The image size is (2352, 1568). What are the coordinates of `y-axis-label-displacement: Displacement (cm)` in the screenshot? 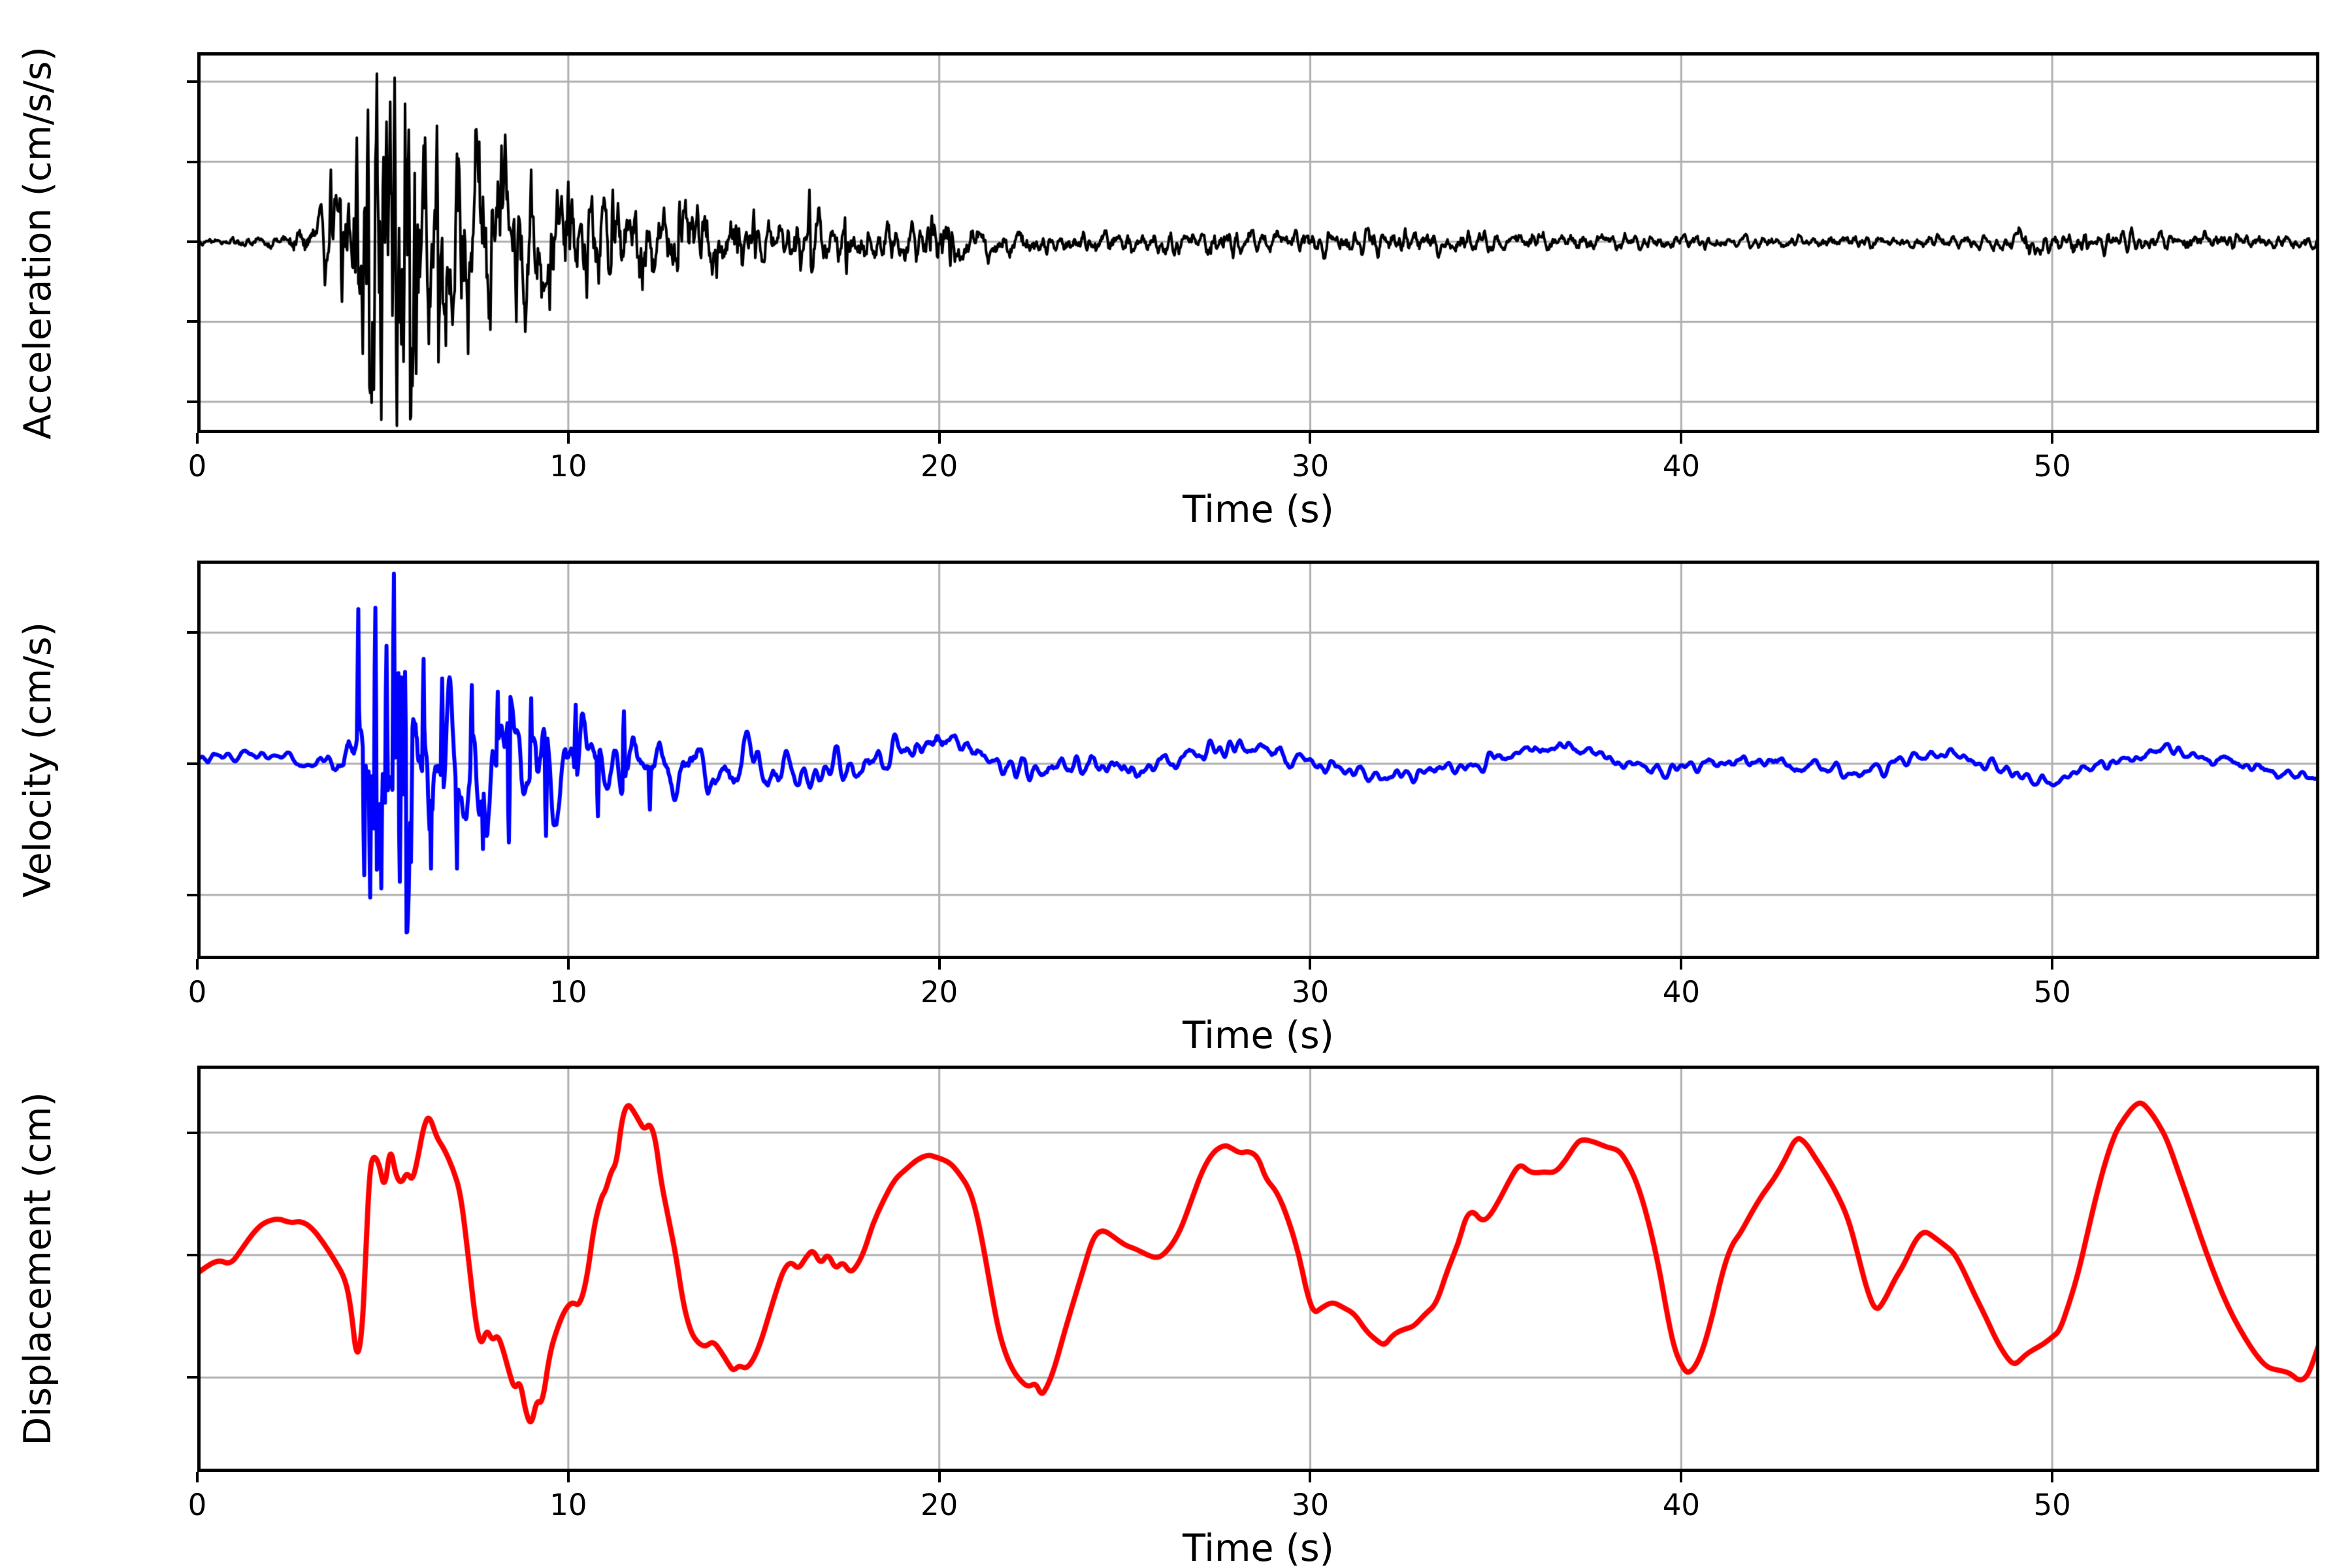 It's located at (37, 1269).